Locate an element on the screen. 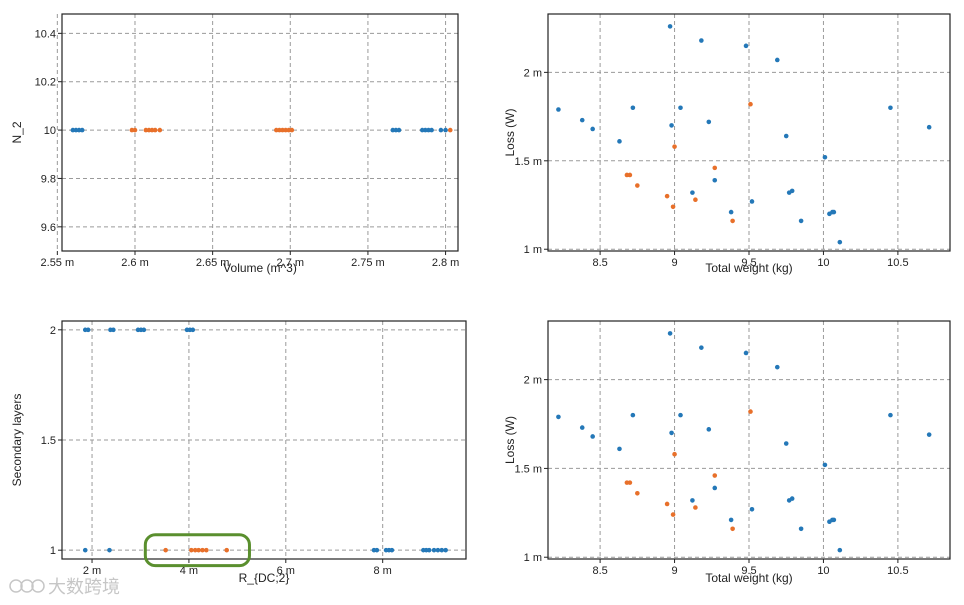 Image resolution: width=964 pixels, height=605 pixels. x-tick-label: 10.5 is located at coordinates (897, 571).